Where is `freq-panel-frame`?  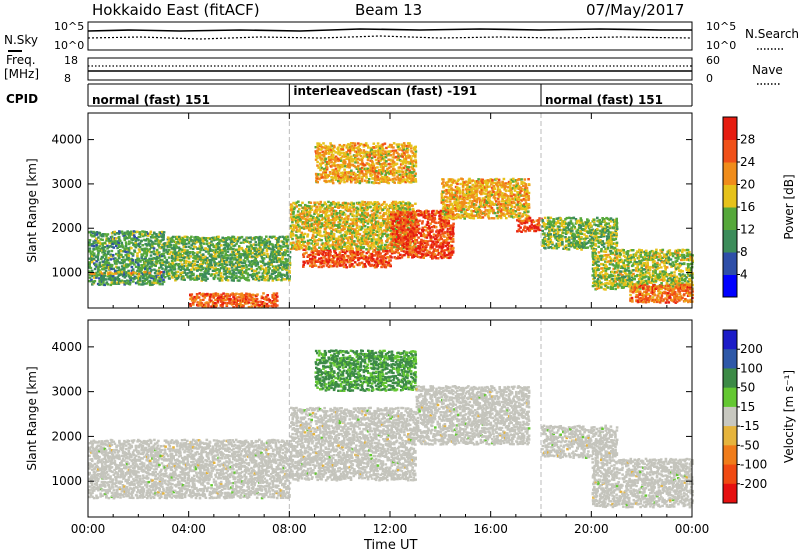 freq-panel-frame is located at coordinates (390, 69).